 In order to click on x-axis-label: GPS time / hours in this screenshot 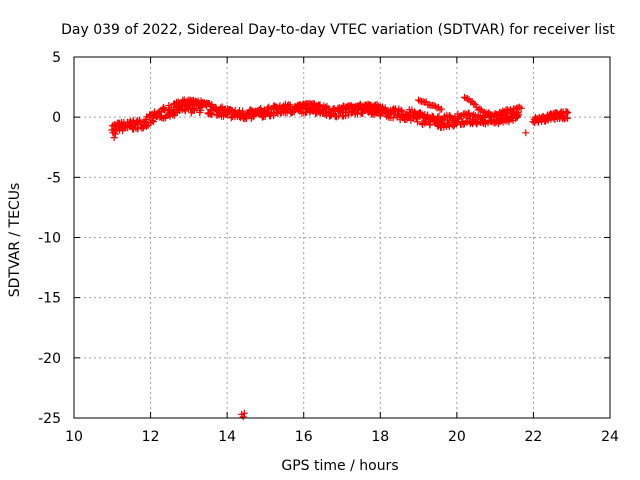, I will do `click(339, 466)`.